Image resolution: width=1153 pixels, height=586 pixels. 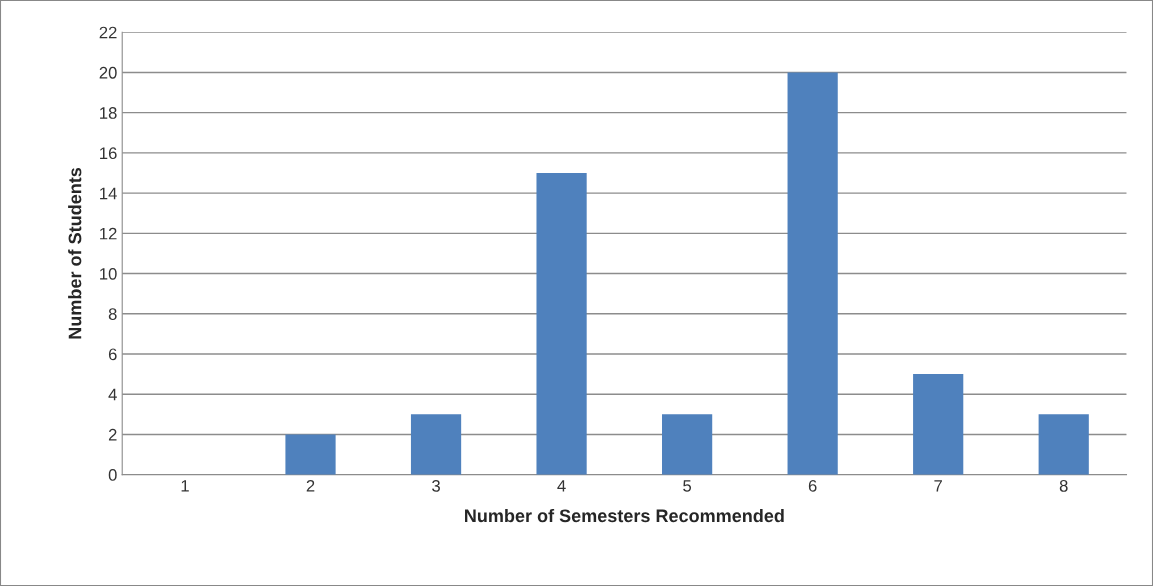 I want to click on y-tick-label: 16, so click(x=108, y=153).